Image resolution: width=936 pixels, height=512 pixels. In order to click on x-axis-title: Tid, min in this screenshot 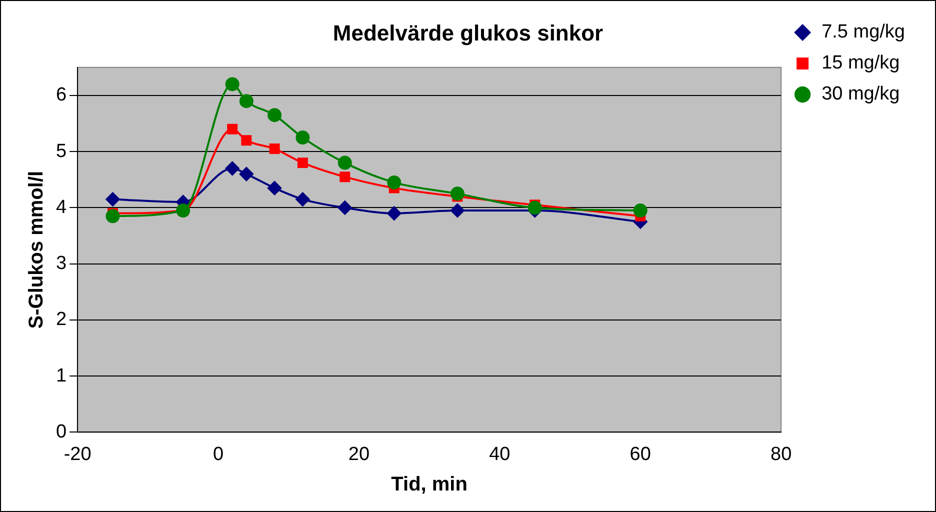, I will do `click(429, 485)`.